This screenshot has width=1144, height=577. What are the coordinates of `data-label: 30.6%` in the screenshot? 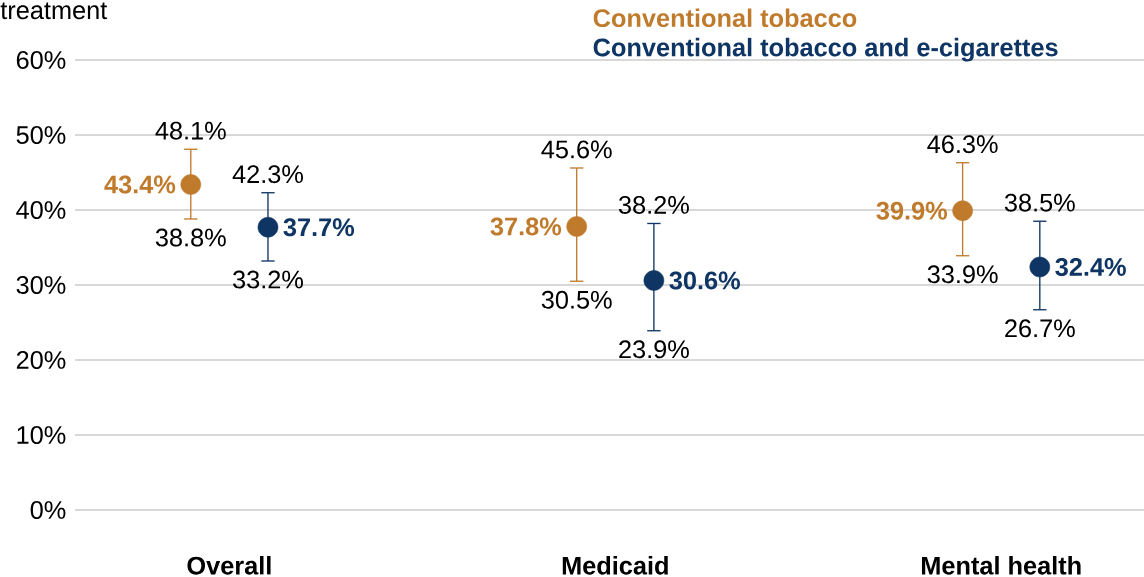 It's located at (704, 280).